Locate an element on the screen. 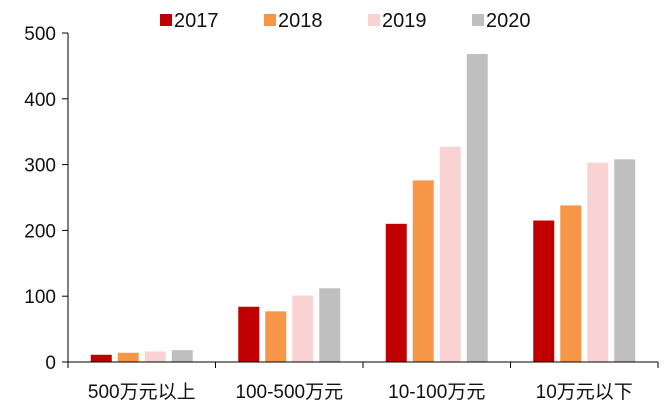 The width and height of the screenshot is (664, 408). x-category-label: 100-500万元 is located at coordinates (289, 392).